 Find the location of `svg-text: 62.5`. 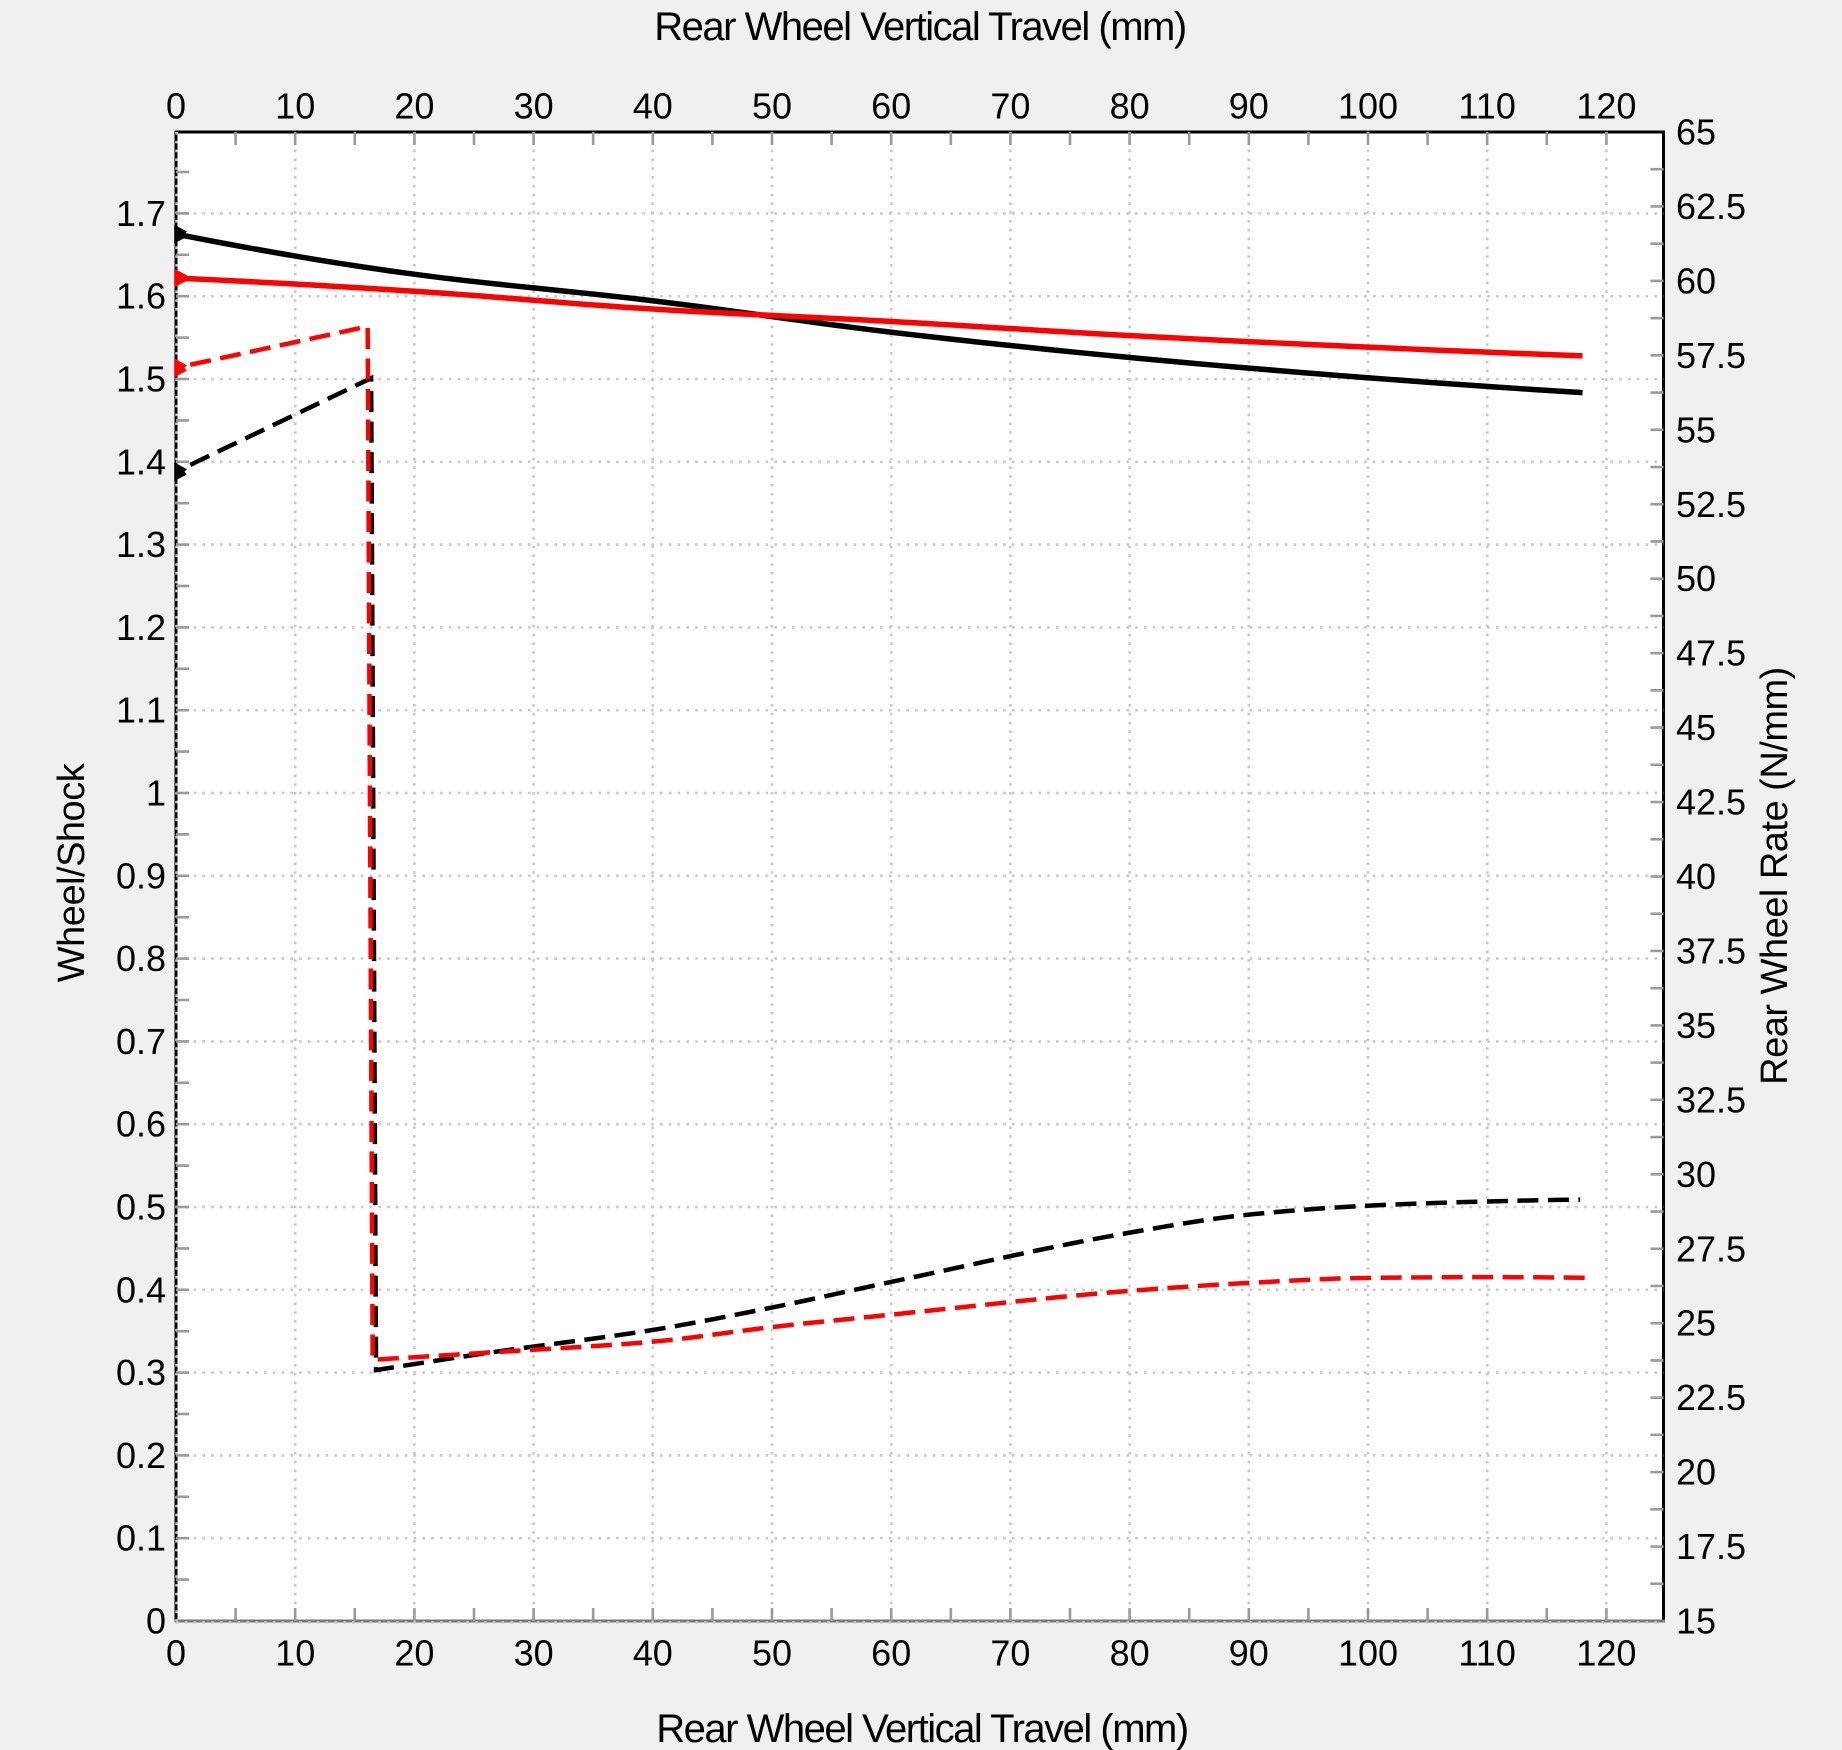

svg-text: 62.5 is located at coordinates (1711, 206).